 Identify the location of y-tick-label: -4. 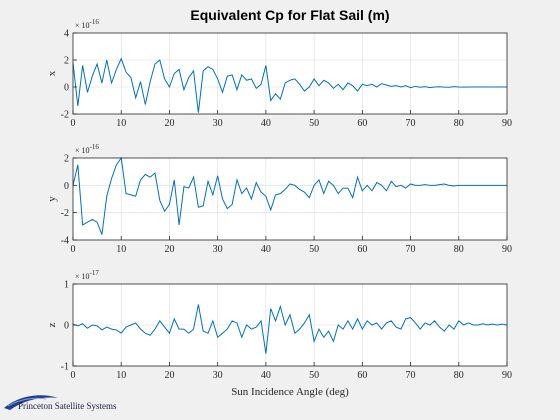
(65, 241).